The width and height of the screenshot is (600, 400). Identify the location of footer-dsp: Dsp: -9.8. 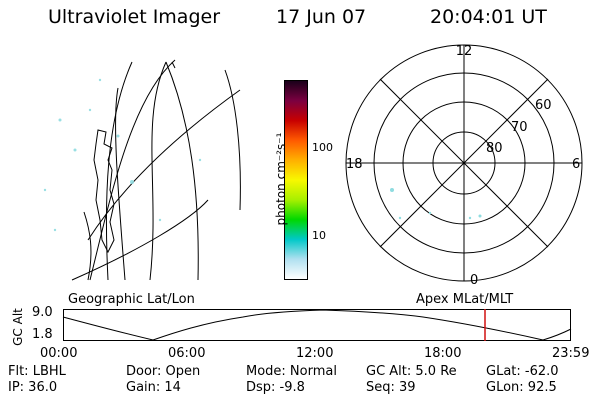
(275, 387).